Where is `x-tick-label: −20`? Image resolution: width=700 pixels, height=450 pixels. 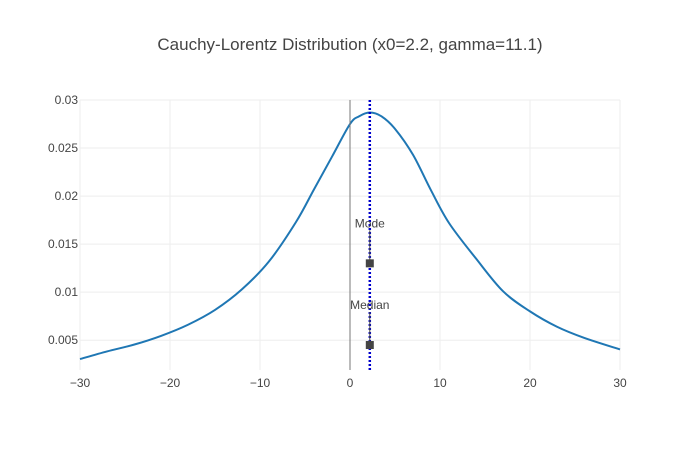
x-tick-label: −20 is located at coordinates (170, 383).